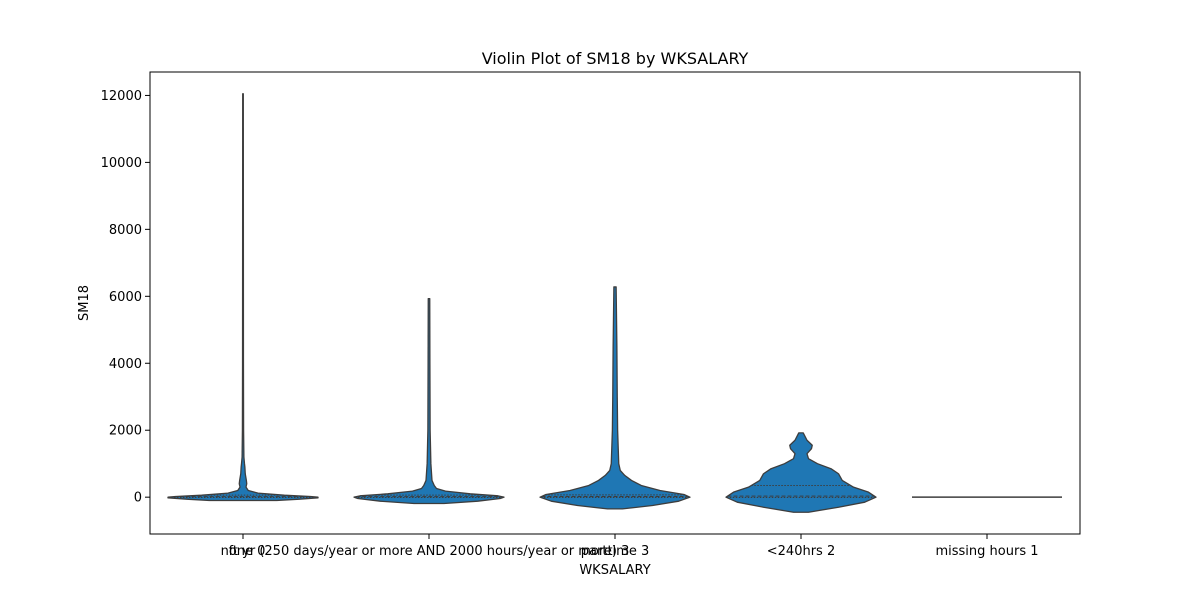  What do you see at coordinates (121, 96) in the screenshot?
I see `y-tick-label: 12000` at bounding box center [121, 96].